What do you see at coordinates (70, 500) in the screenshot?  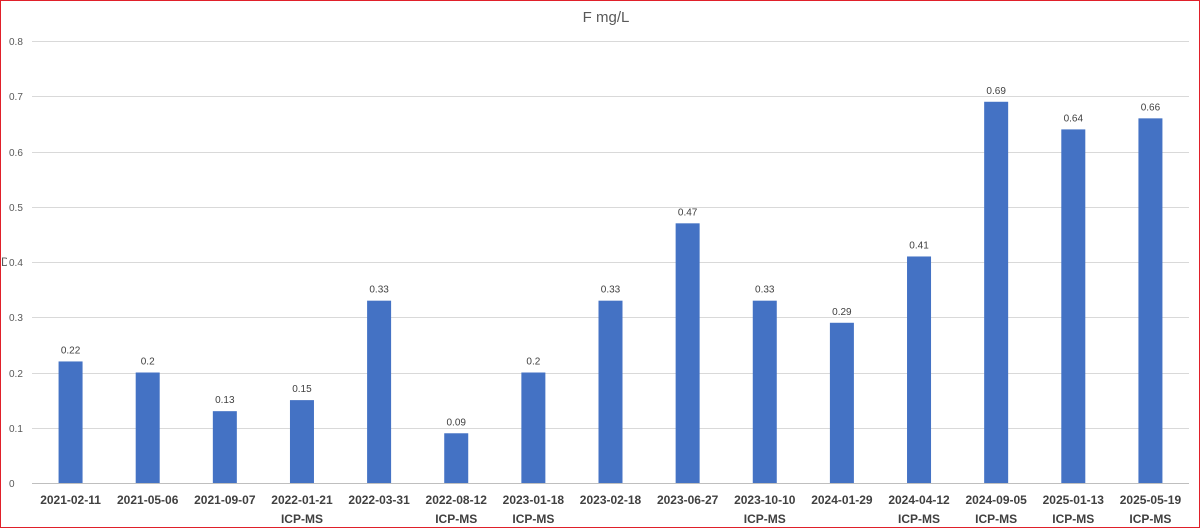 I see `x-tick-label: 2021-02-11` at bounding box center [70, 500].